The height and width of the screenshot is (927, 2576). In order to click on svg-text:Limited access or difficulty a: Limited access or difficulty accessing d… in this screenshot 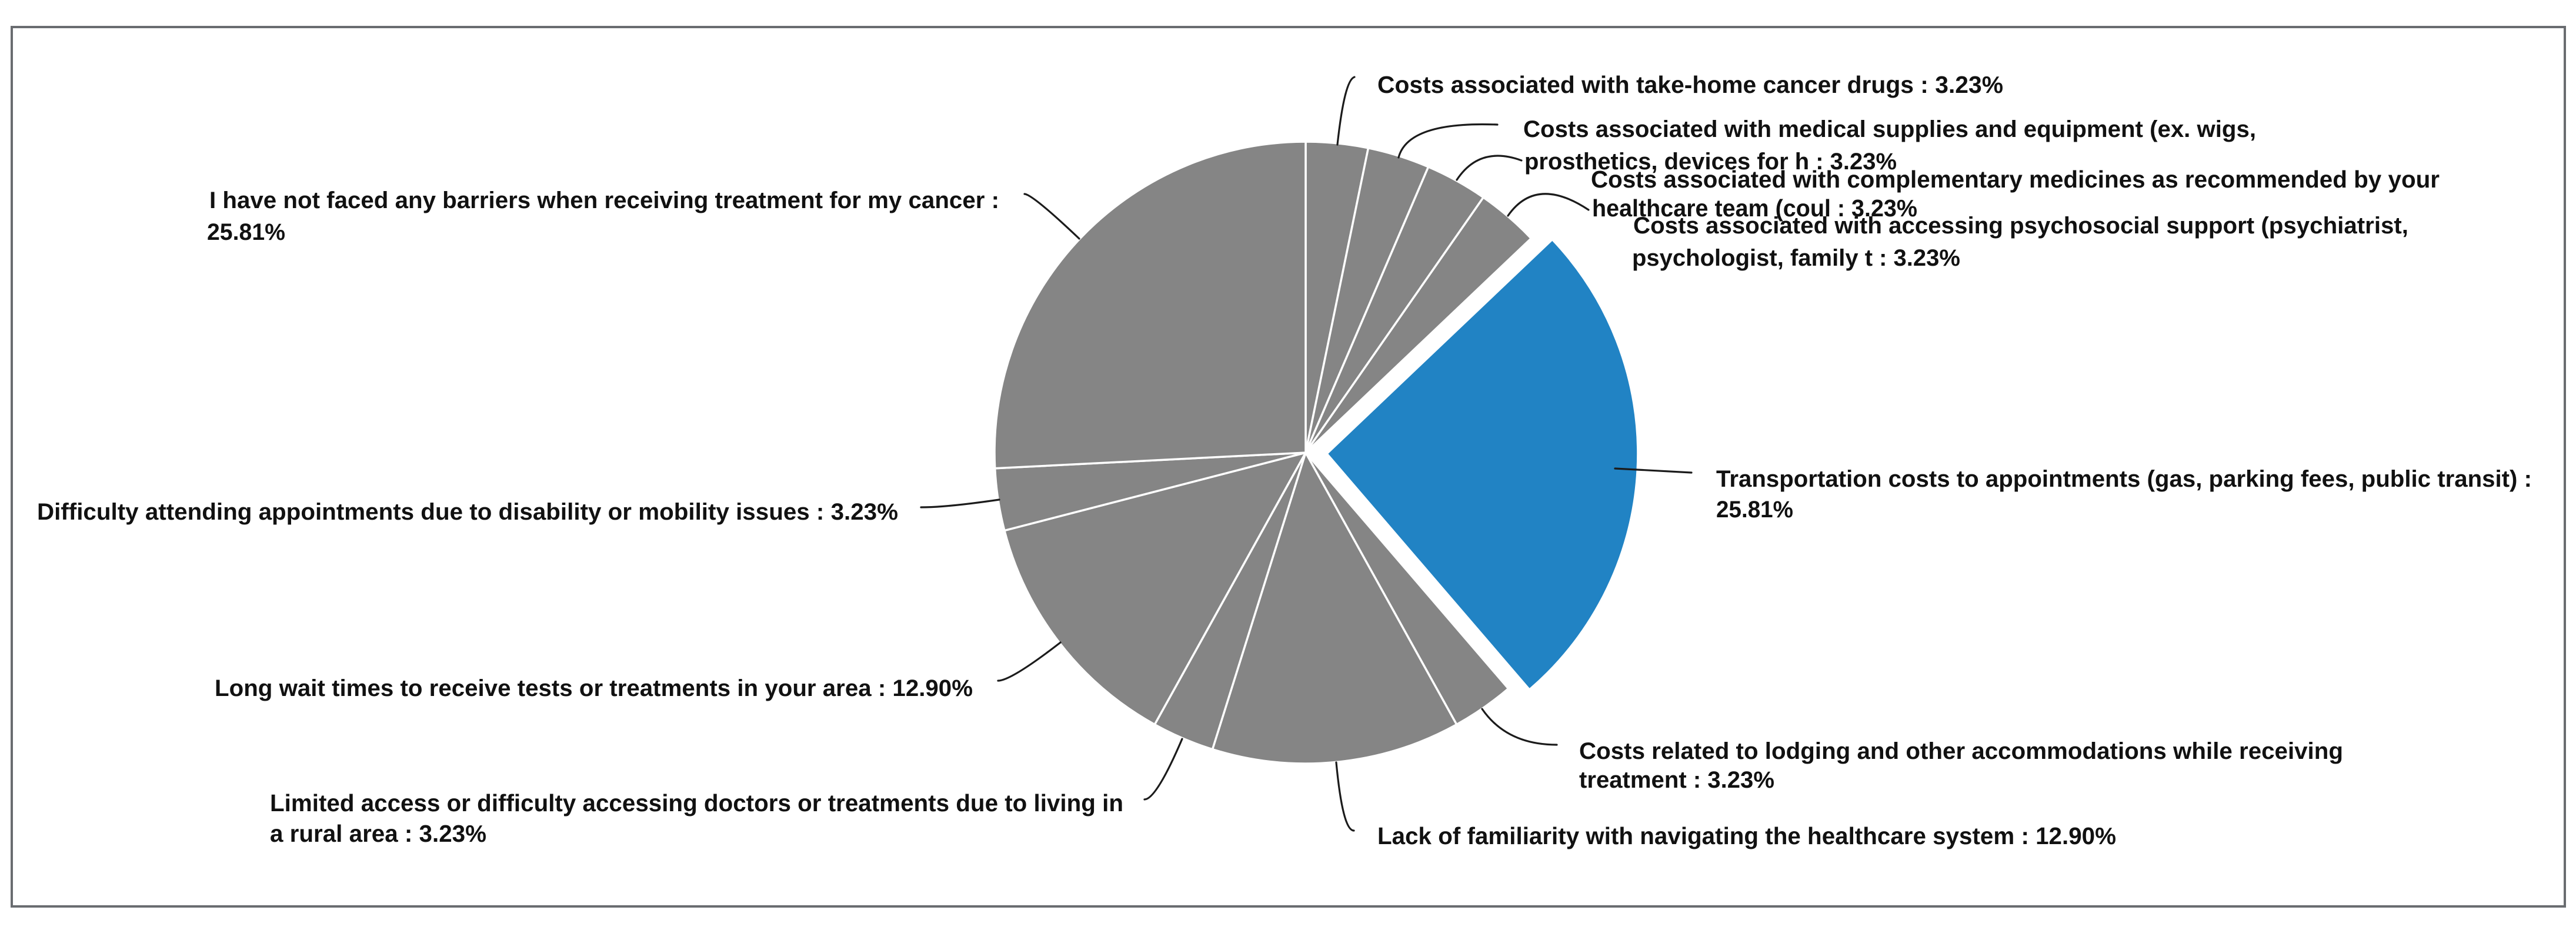, I will do `click(696, 803)`.